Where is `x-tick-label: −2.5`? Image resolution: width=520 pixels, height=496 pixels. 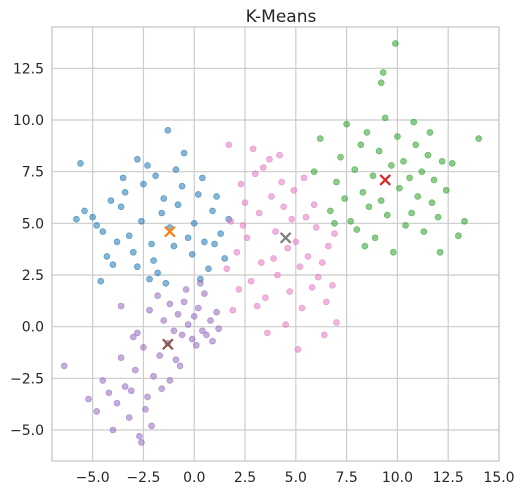
x-tick-label: −2.5 is located at coordinates (143, 478).